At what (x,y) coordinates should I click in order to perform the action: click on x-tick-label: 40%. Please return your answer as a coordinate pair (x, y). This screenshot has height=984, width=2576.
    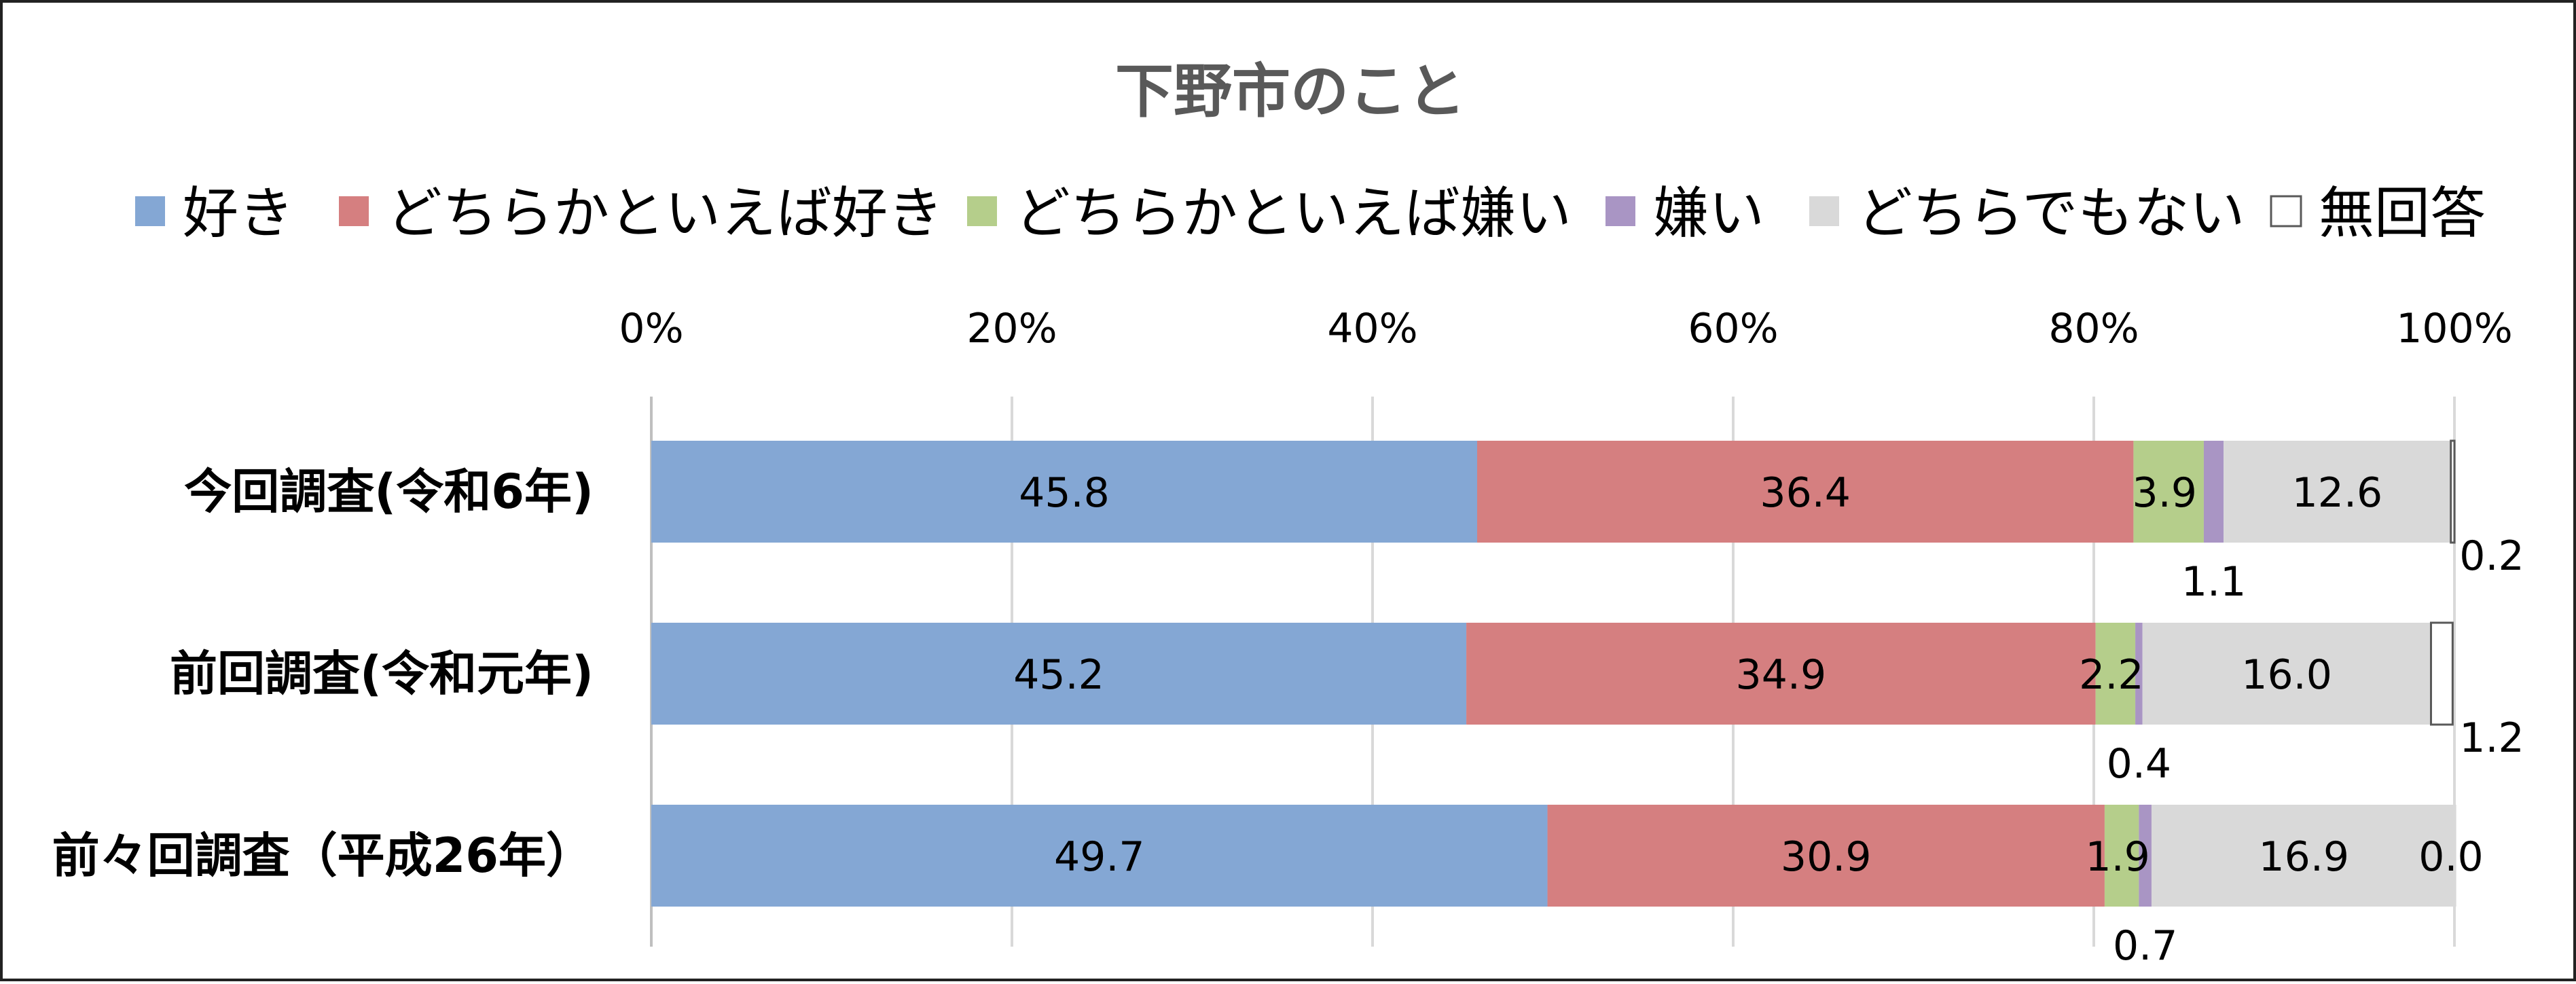
    Looking at the image, I should click on (1372, 328).